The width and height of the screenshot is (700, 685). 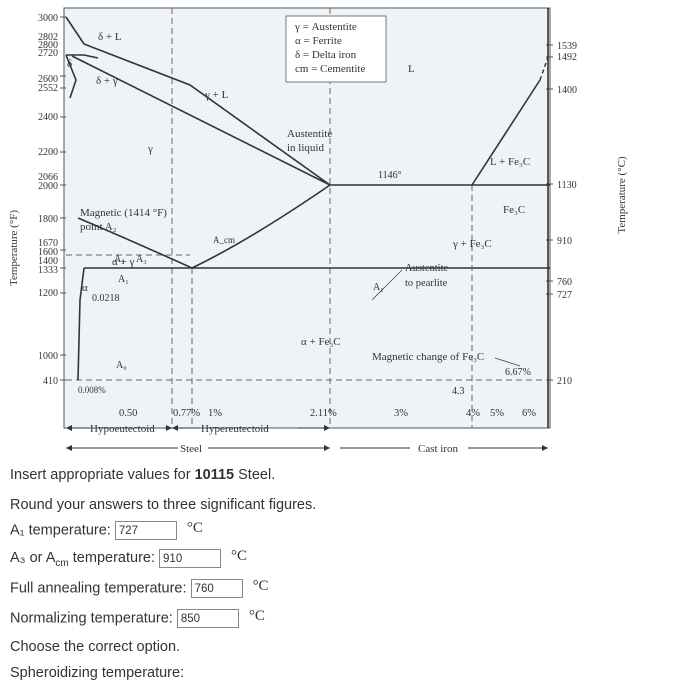 I want to click on right-tick-marks, so click(x=549, y=212).